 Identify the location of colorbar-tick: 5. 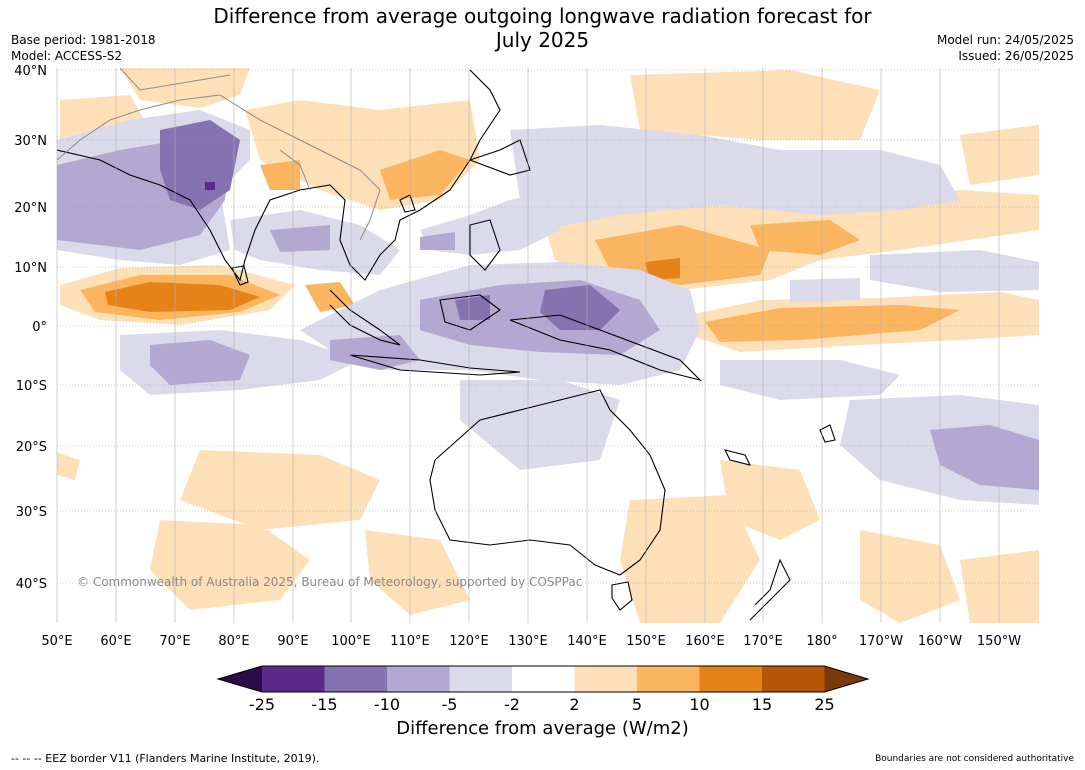
(637, 704).